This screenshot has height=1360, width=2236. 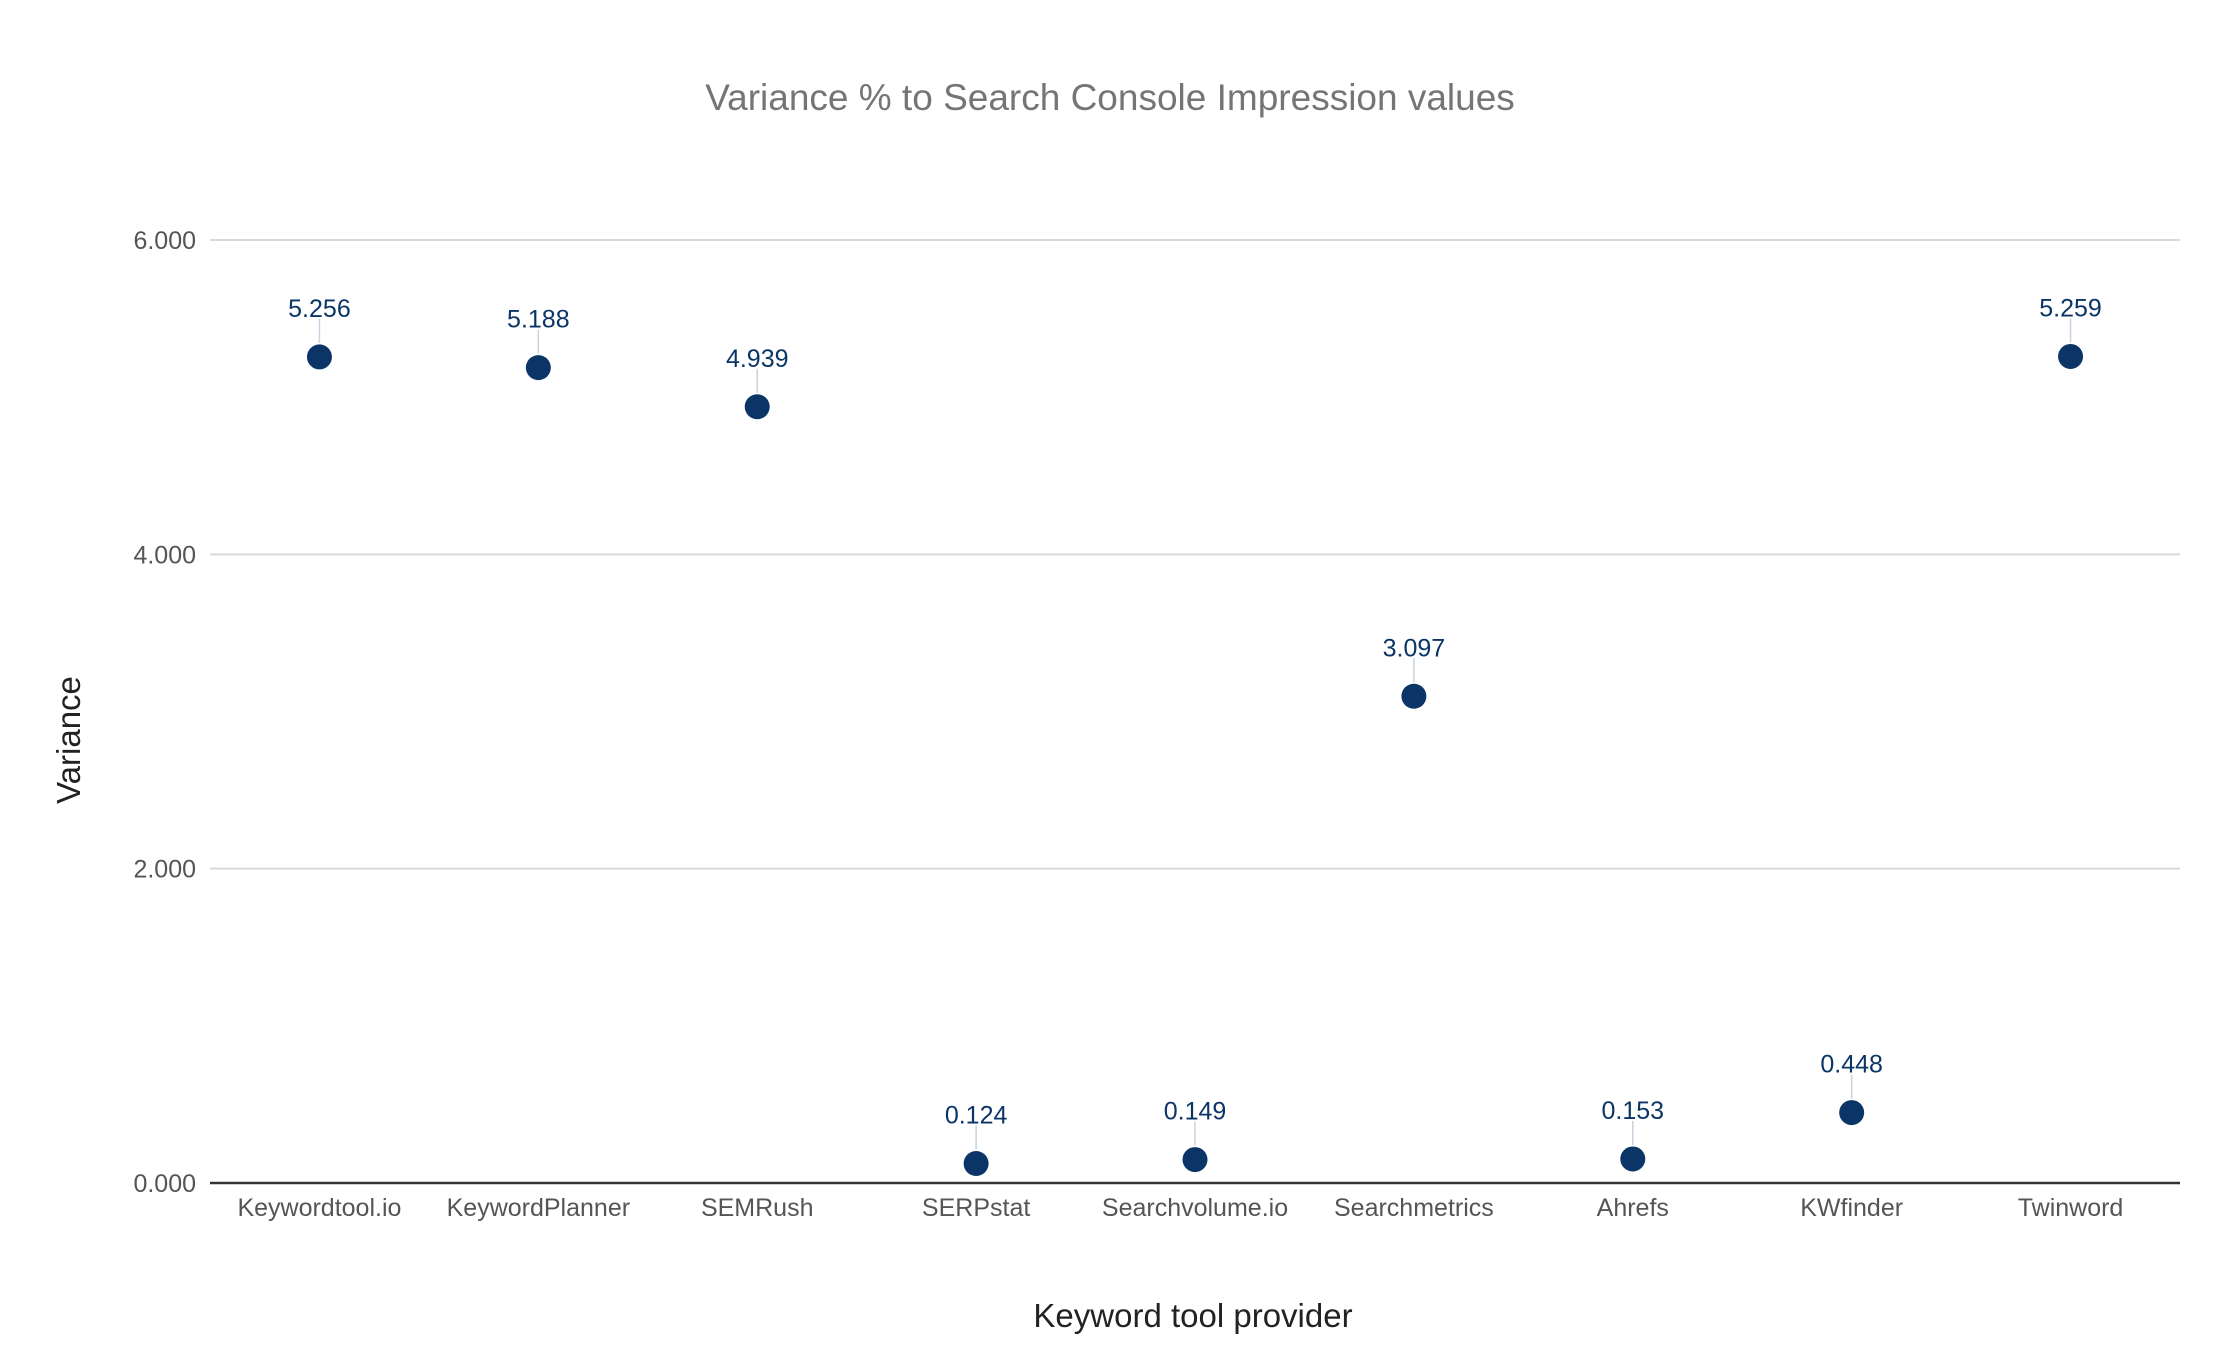 I want to click on data-label: 5.256, so click(x=319, y=309).